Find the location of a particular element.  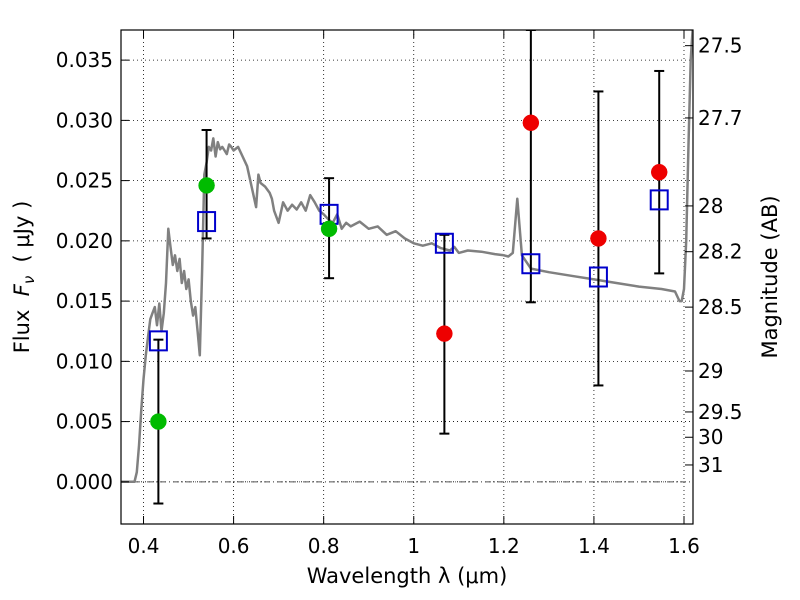

x-tick-label: 1.2 is located at coordinates (504, 546).